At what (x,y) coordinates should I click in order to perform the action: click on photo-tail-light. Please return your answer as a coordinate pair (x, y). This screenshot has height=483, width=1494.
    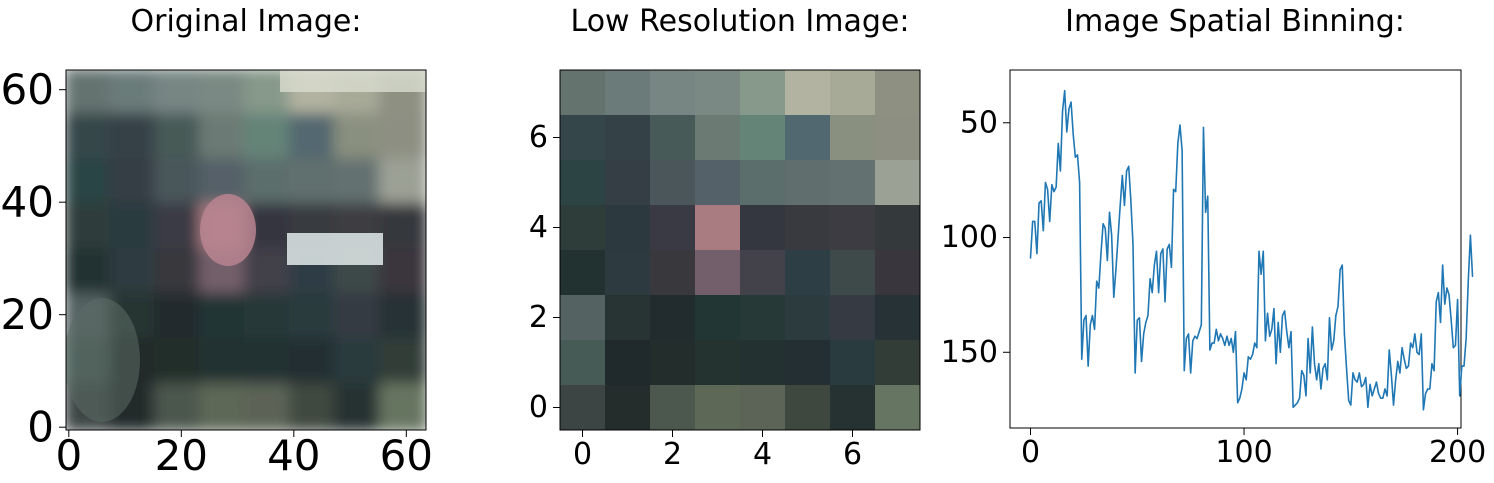
    Looking at the image, I should click on (228, 230).